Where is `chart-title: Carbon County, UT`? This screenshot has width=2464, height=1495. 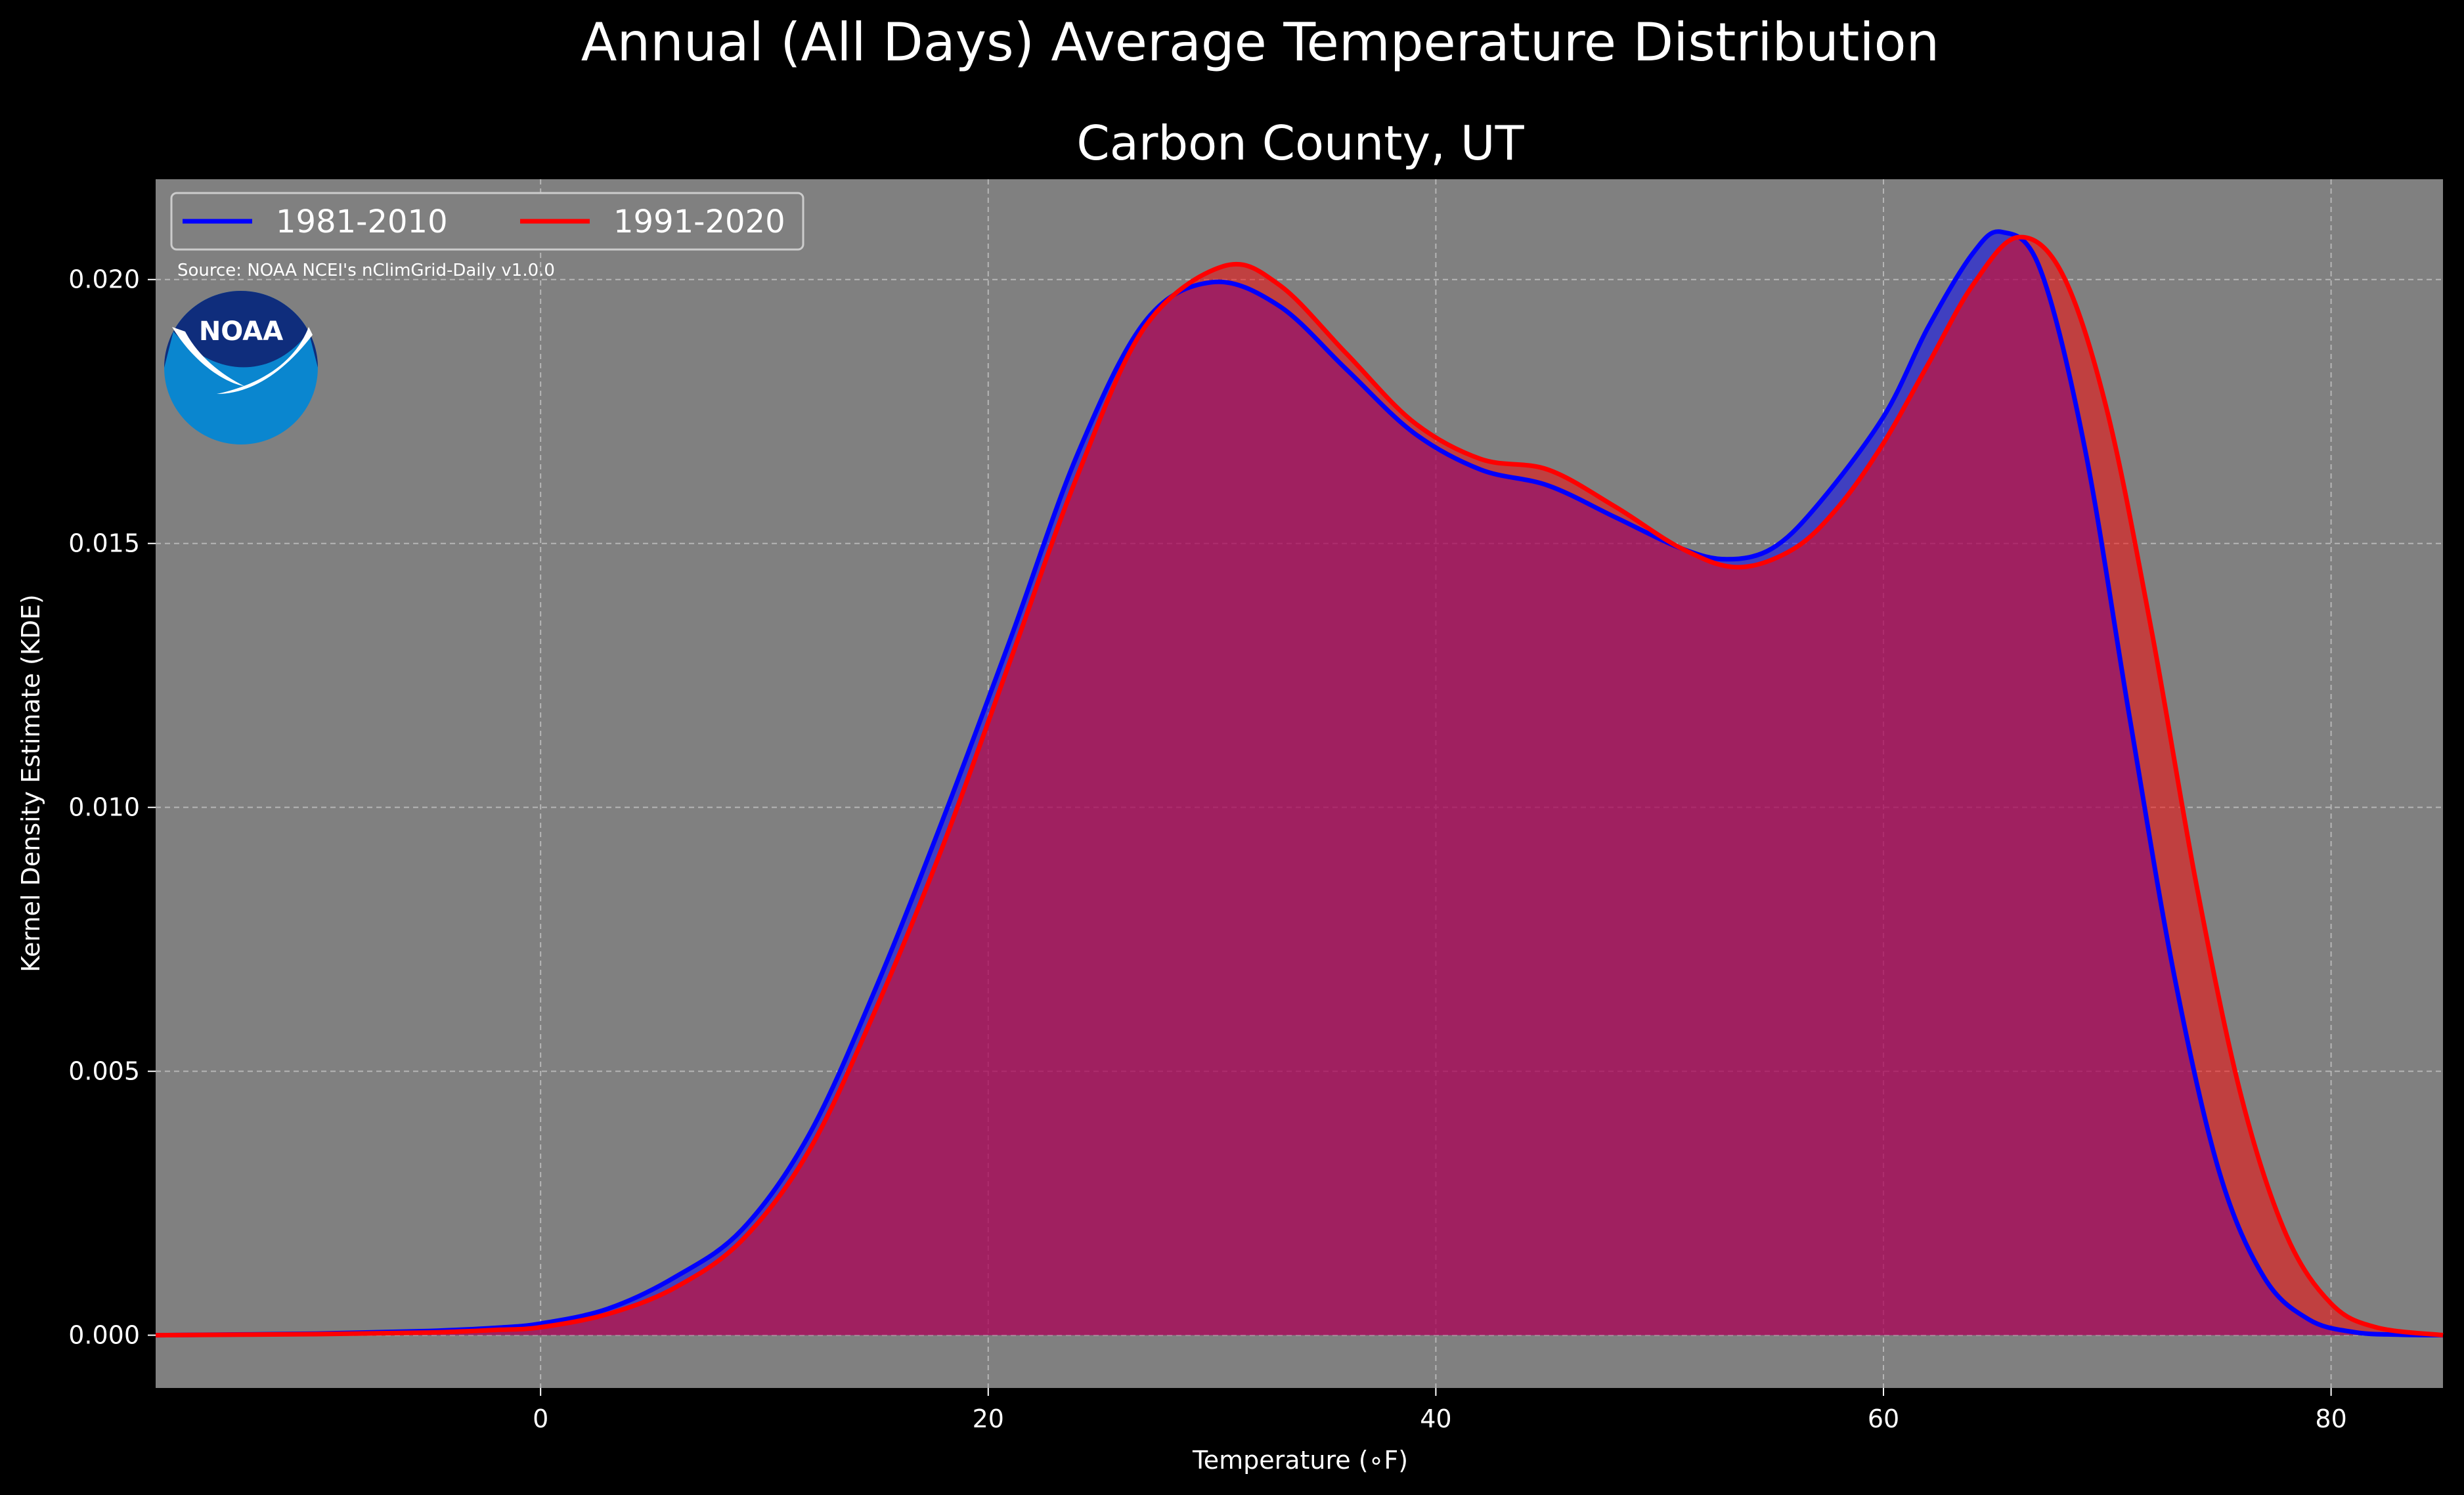
chart-title: Carbon County, UT is located at coordinates (1300, 143).